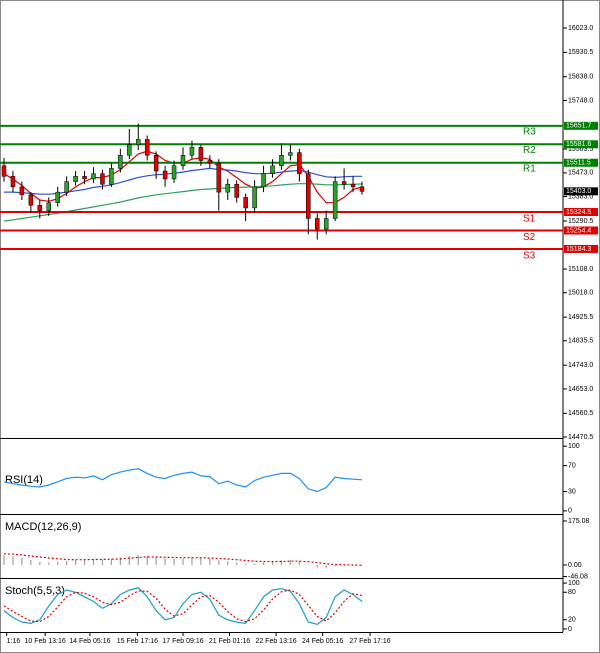 This screenshot has height=653, width=600. What do you see at coordinates (529, 237) in the screenshot?
I see `level-name: S2` at bounding box center [529, 237].